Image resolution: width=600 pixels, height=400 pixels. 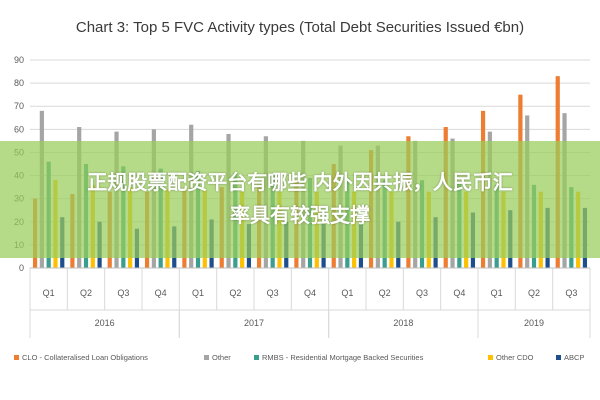 I want to click on legend-label: Other, so click(x=221, y=357).